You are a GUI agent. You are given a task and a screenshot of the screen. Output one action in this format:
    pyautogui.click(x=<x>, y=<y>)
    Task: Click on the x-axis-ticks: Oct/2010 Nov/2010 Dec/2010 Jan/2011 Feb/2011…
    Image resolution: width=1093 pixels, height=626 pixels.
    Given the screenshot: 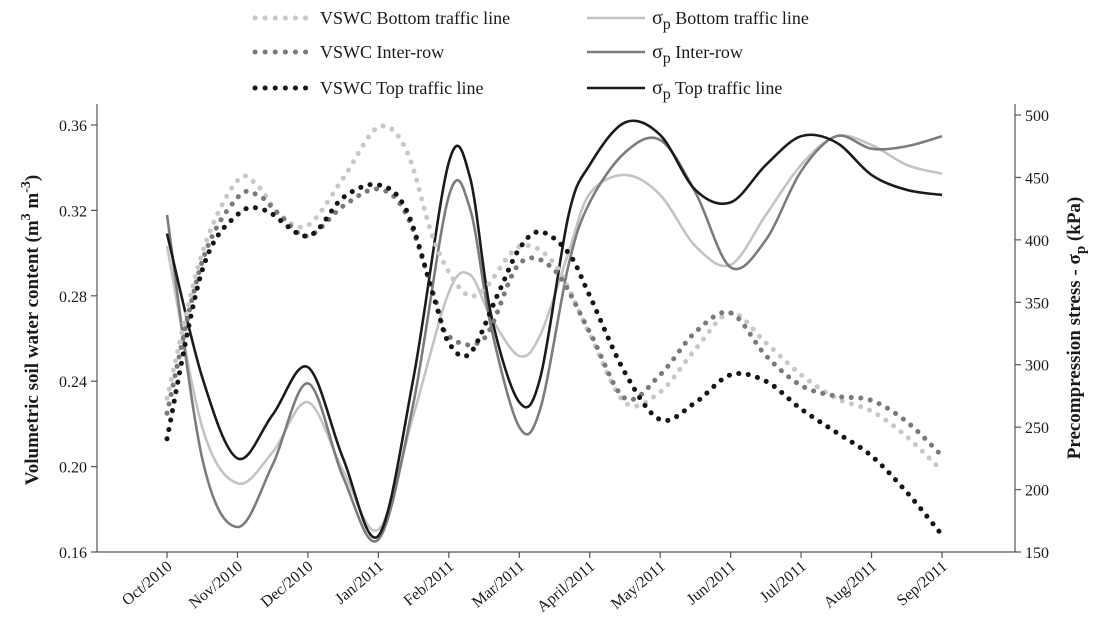 What is the action you would take?
    pyautogui.click(x=535, y=584)
    